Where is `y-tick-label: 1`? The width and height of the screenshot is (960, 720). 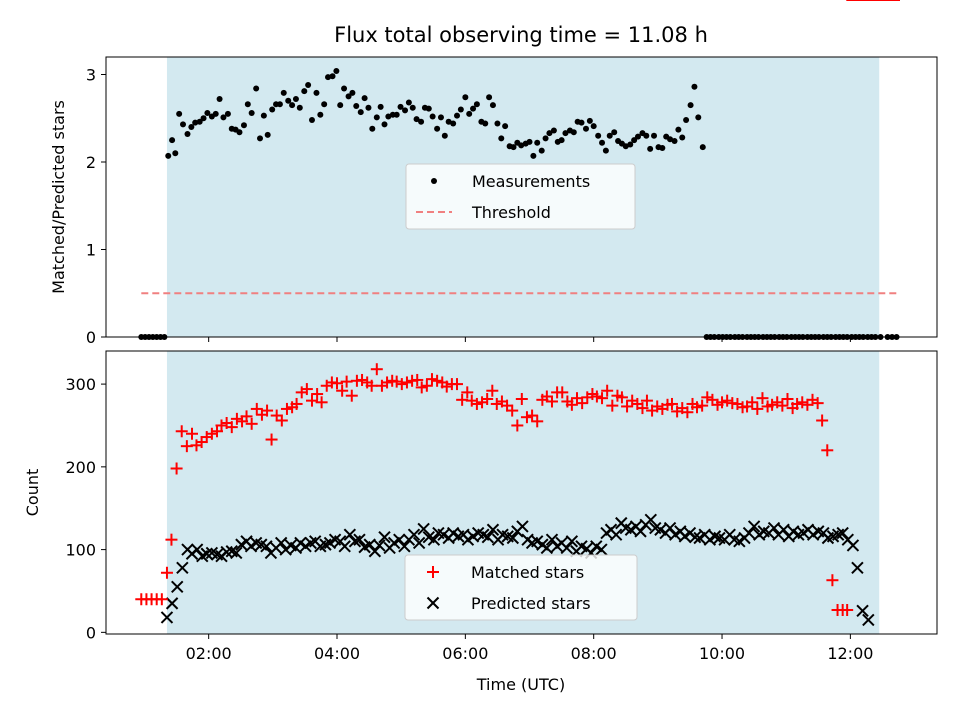
y-tick-label: 1 is located at coordinates (91, 250).